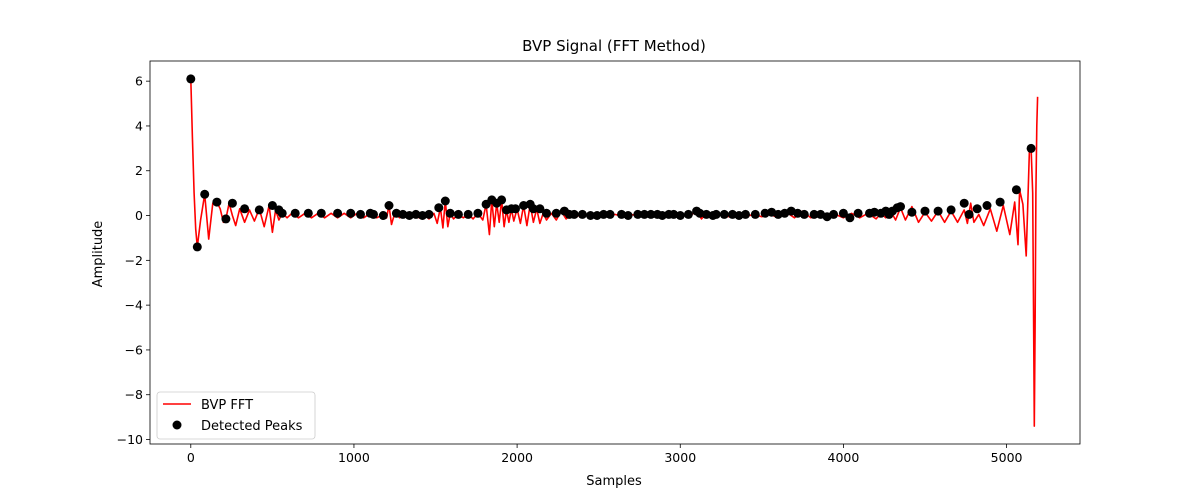  What do you see at coordinates (177, 425) in the screenshot?
I see `legend-marker-swatch` at bounding box center [177, 425].